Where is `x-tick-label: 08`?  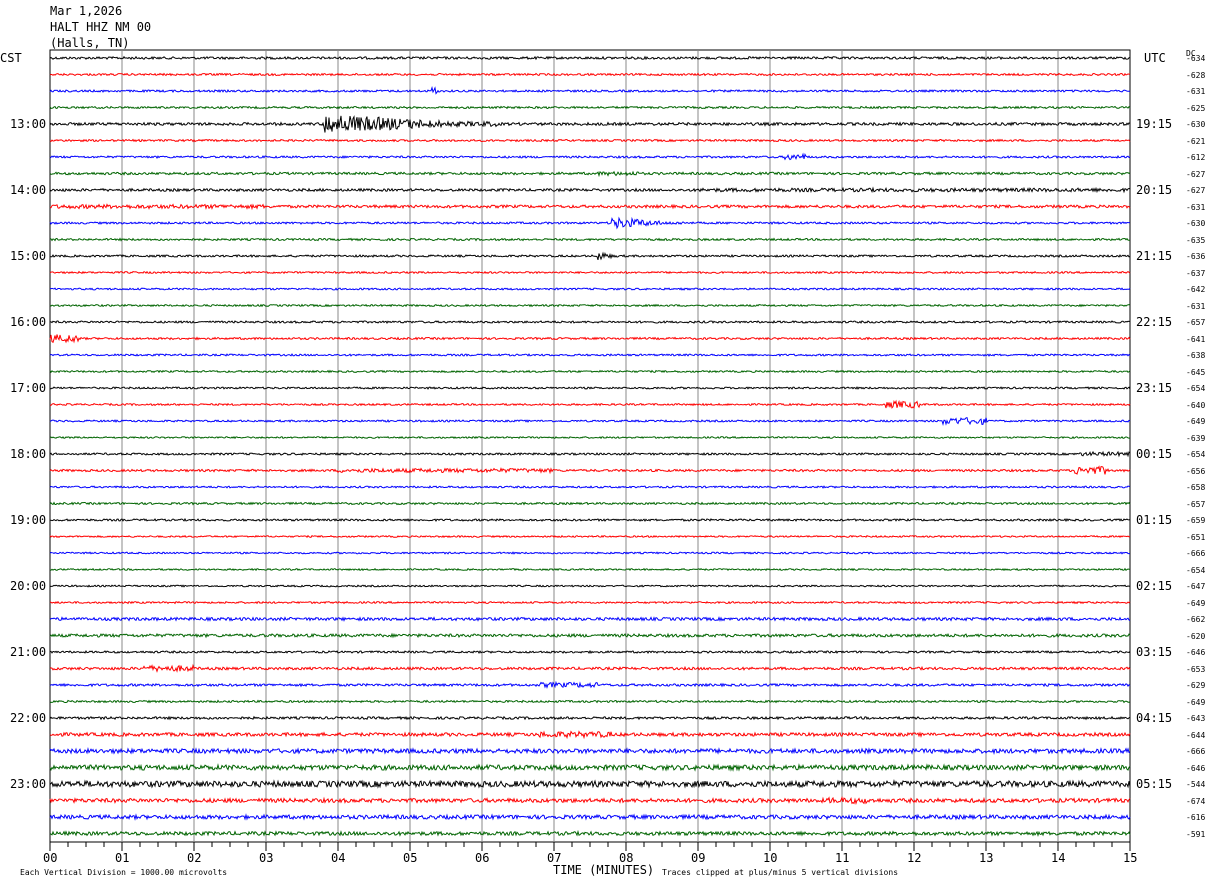
x-tick-label: 08 is located at coordinates (626, 858).